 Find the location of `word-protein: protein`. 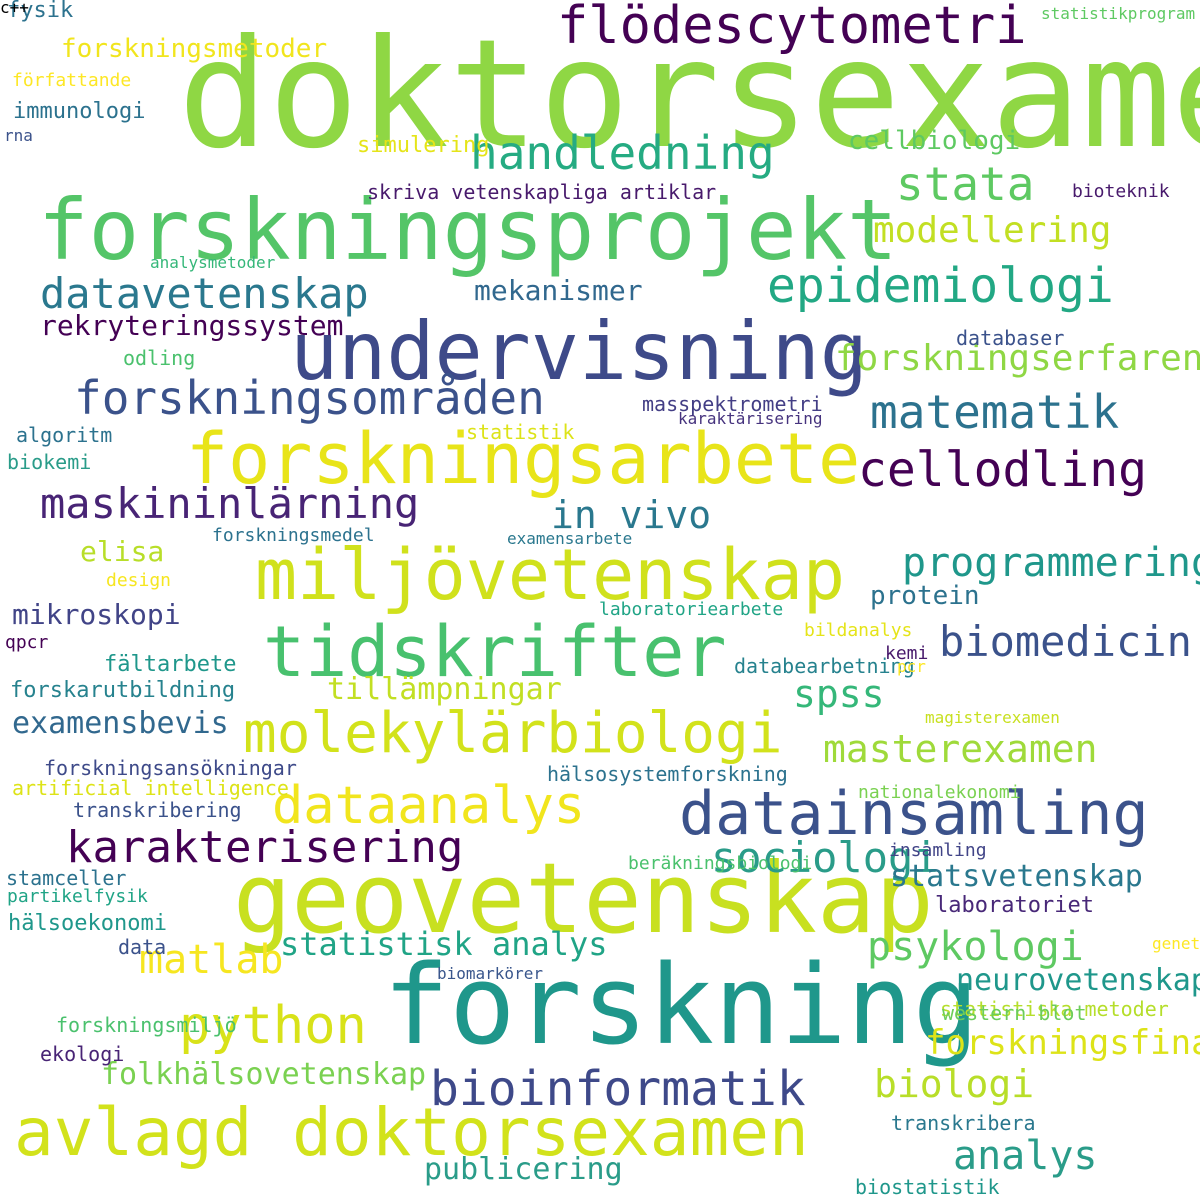

word-protein: protein is located at coordinates (925, 596).